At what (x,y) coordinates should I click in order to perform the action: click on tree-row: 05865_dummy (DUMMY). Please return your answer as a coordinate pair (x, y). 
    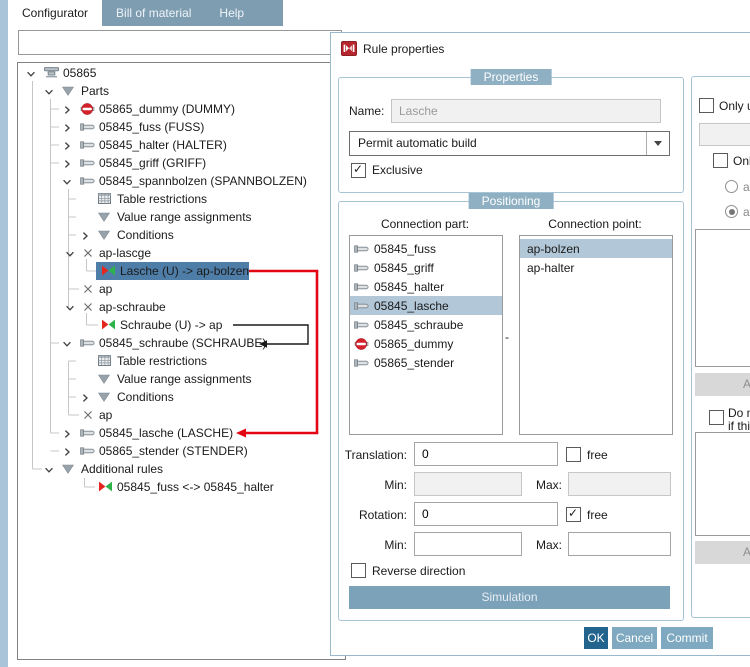
    Looking at the image, I should click on (181, 109).